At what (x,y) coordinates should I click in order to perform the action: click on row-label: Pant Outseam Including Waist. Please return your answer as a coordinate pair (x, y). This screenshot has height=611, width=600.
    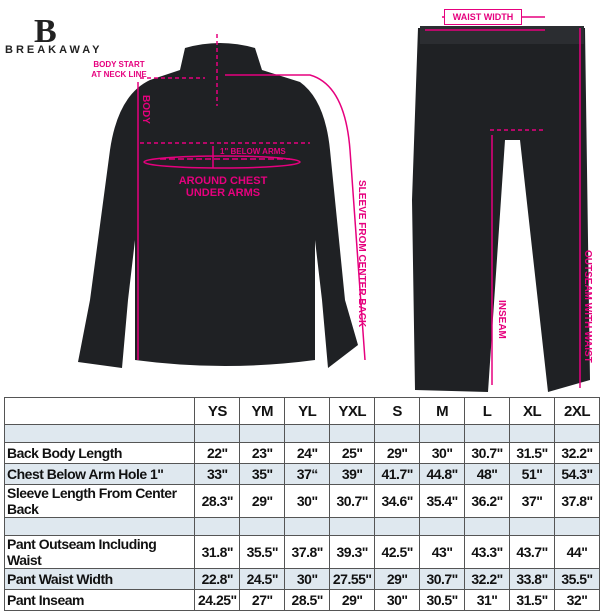
    Looking at the image, I should click on (99, 552).